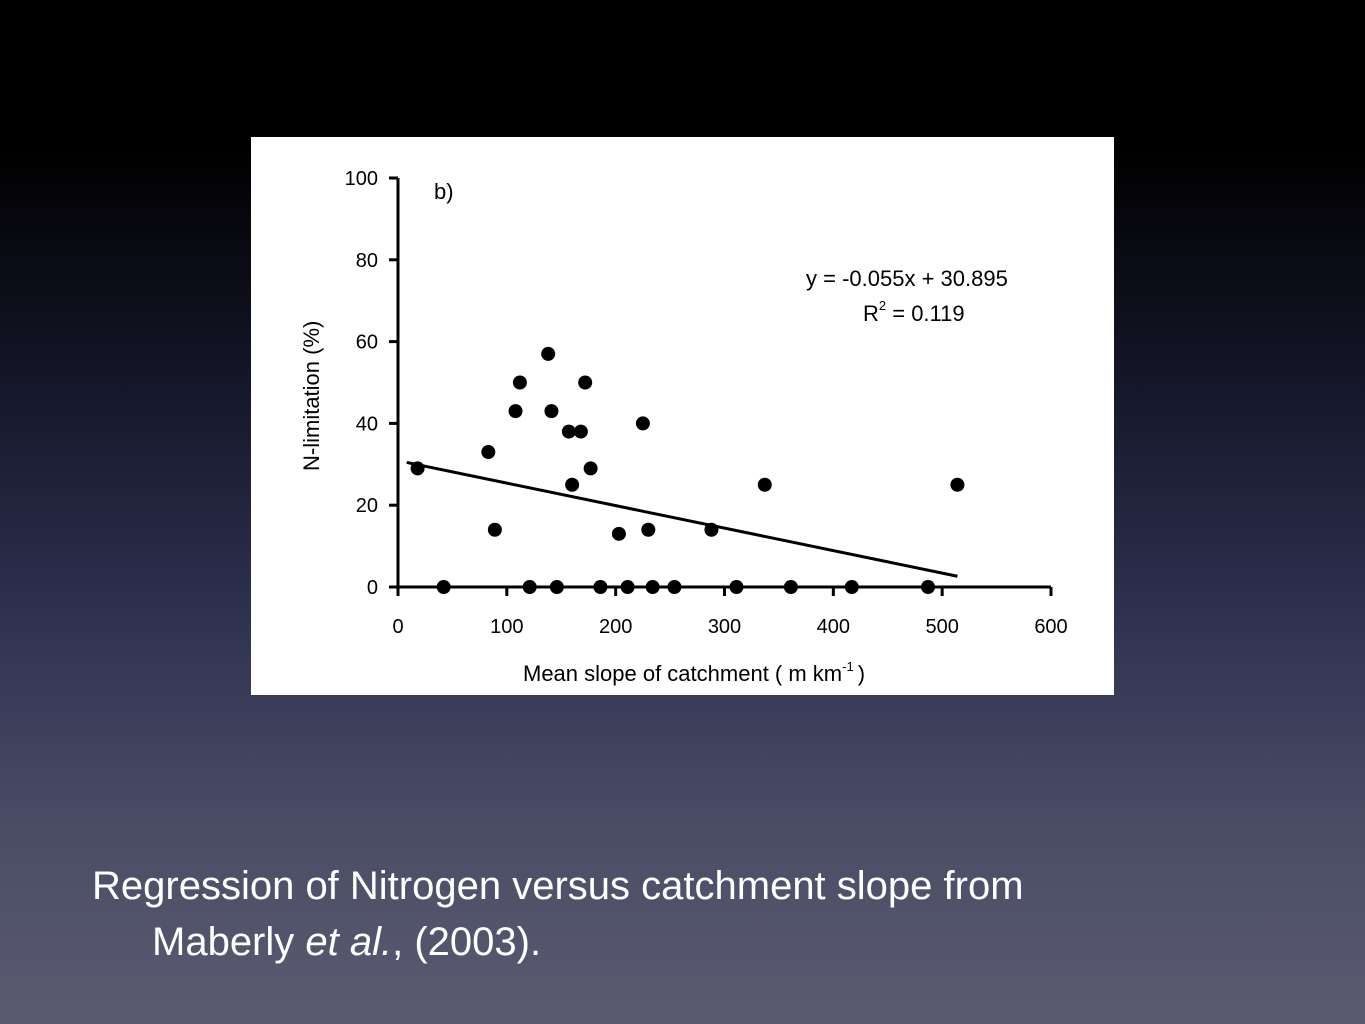 The width and height of the screenshot is (1365, 1024). Describe the element at coordinates (371, 383) in the screenshot. I see `y-axis-ticks: 0 20 40 60 80 100` at that location.